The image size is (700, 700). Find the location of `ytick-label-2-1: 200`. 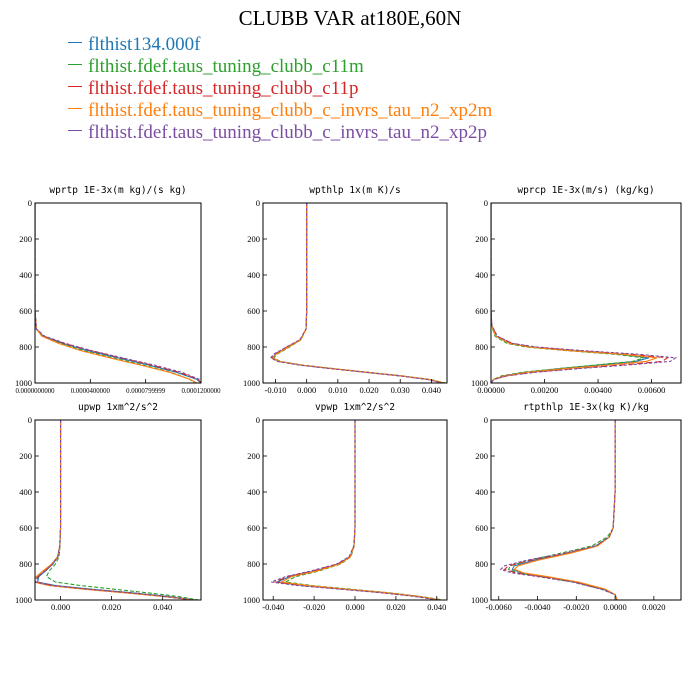

ytick-label-2-1: 200 is located at coordinates (481, 239).